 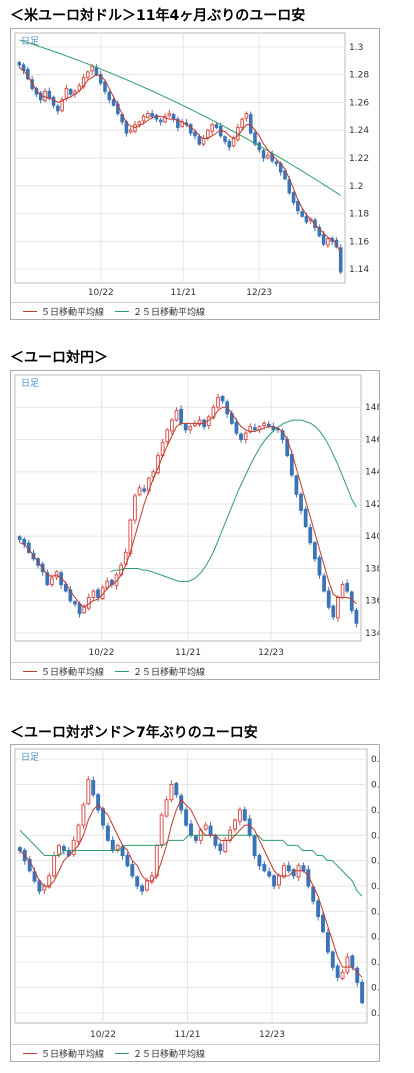 I want to click on y-tick-label: 1.26, so click(x=359, y=103).